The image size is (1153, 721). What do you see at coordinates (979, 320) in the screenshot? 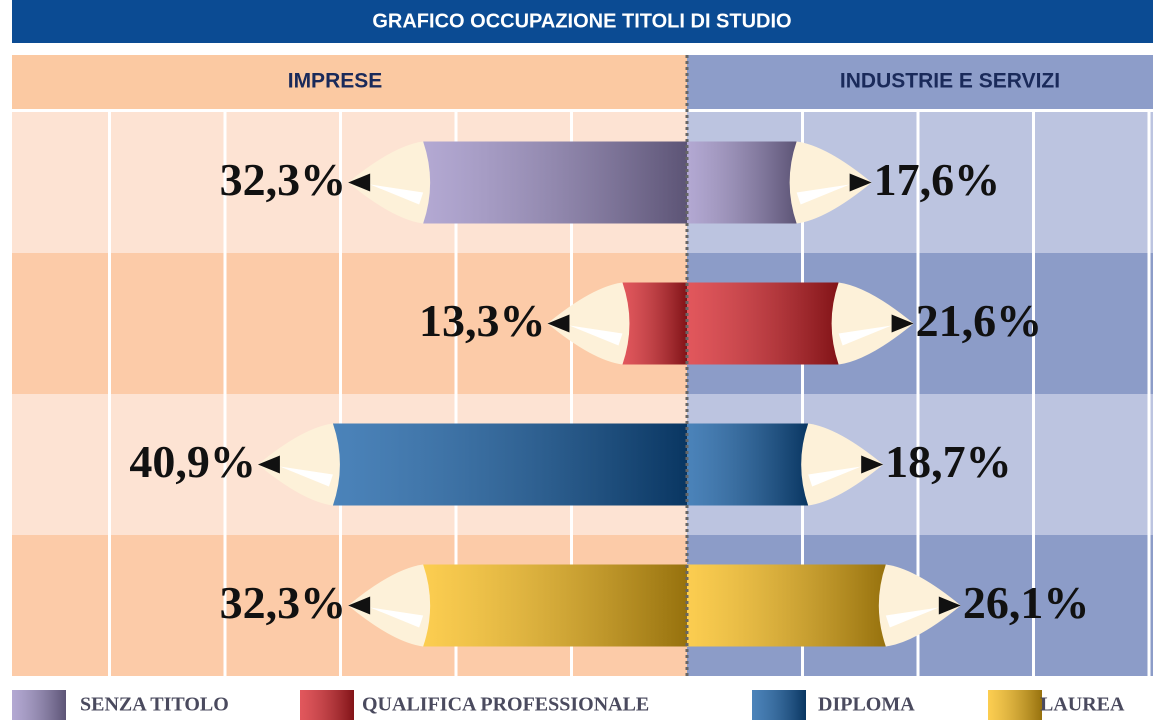
I see `value-label: 21,6%` at bounding box center [979, 320].